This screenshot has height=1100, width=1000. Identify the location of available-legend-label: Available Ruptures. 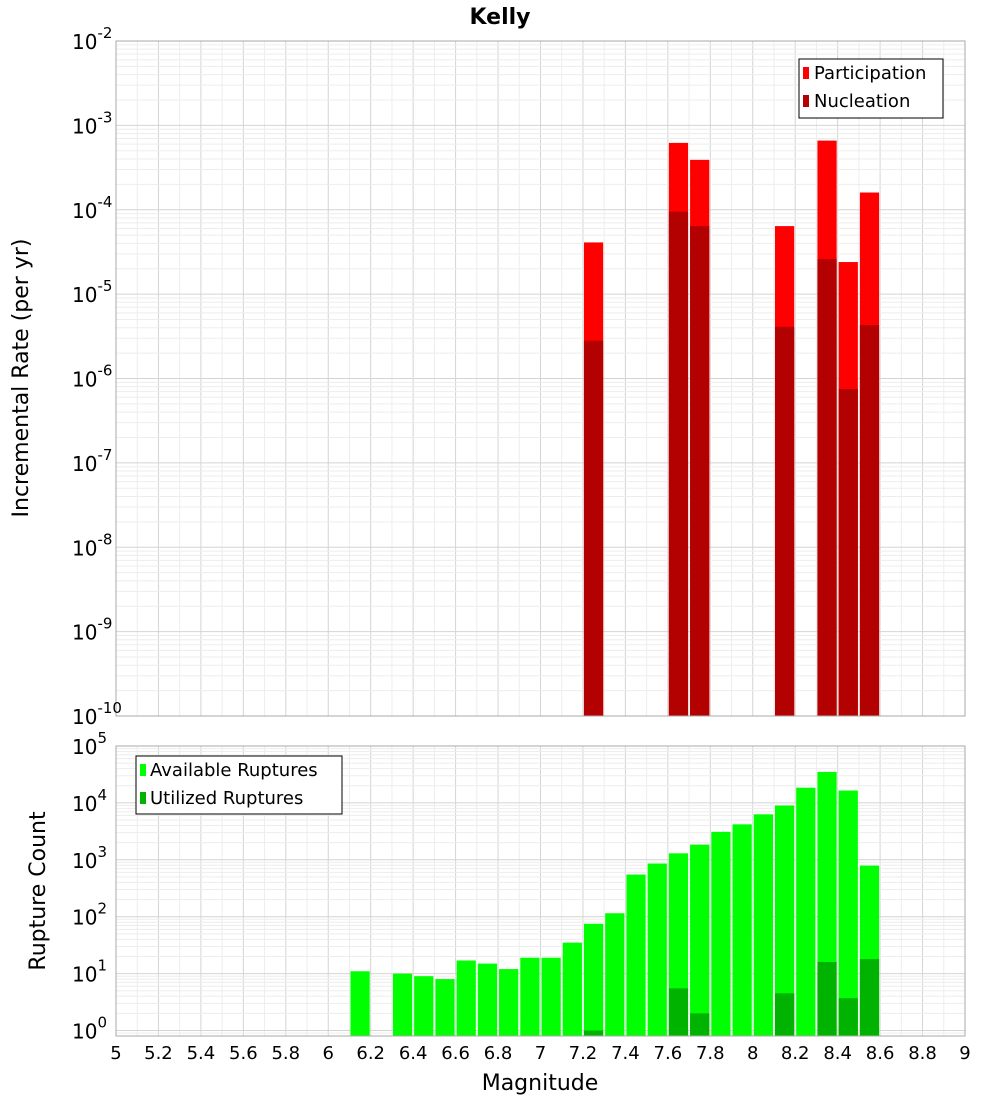
(234, 770).